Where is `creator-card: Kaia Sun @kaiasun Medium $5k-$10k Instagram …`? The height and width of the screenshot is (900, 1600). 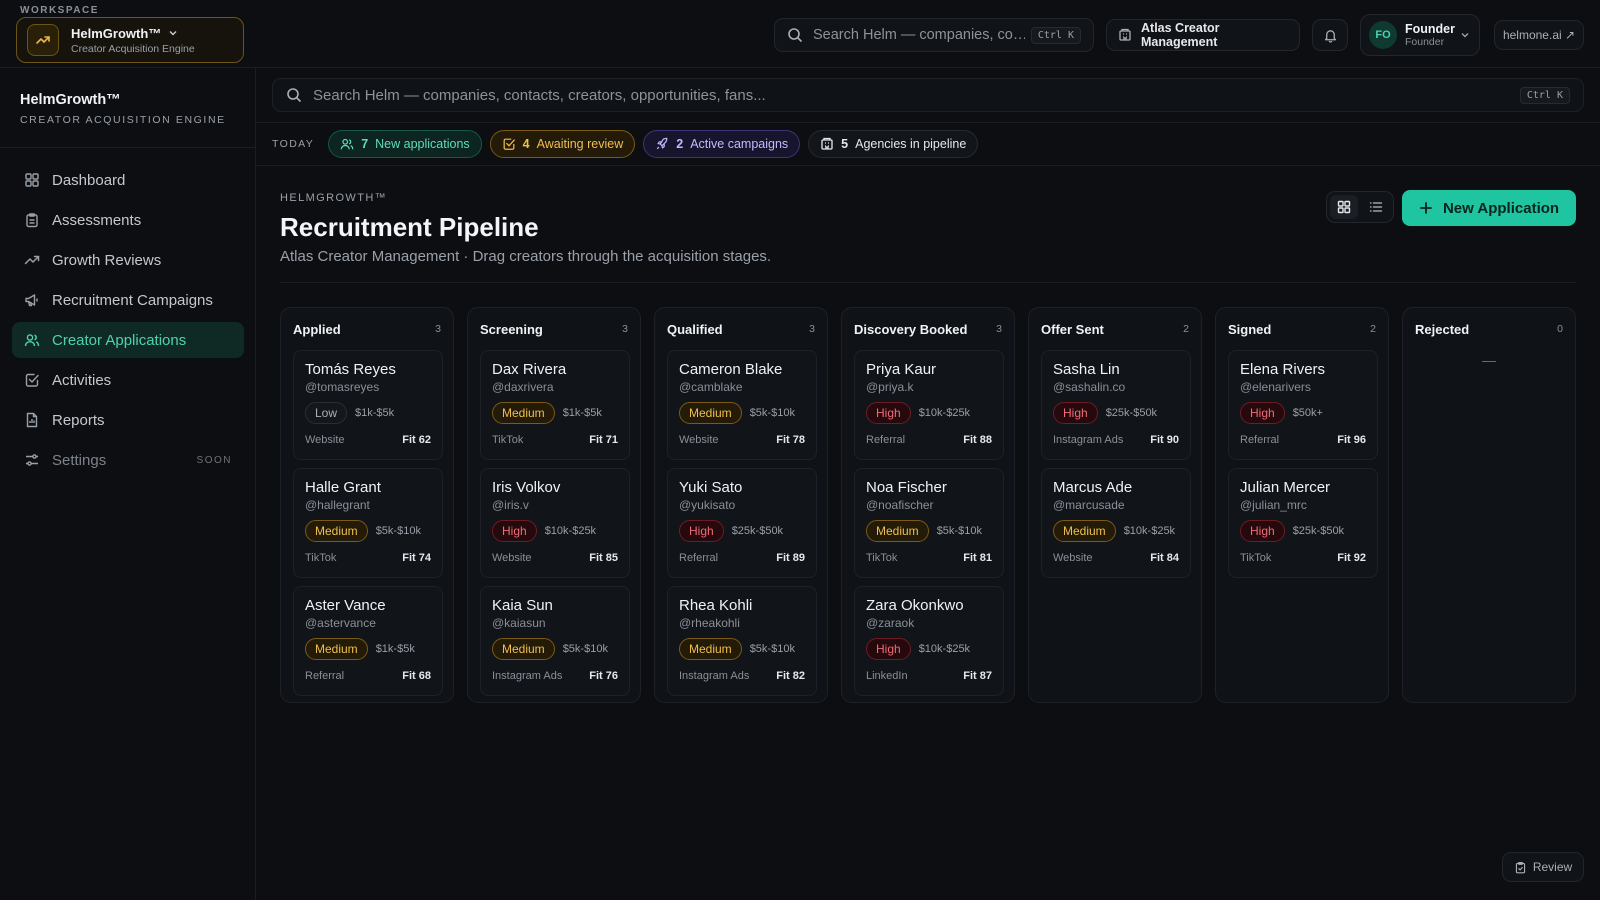 creator-card: Kaia Sun @kaiasun Medium $5k-$10k Instagram … is located at coordinates (555, 641).